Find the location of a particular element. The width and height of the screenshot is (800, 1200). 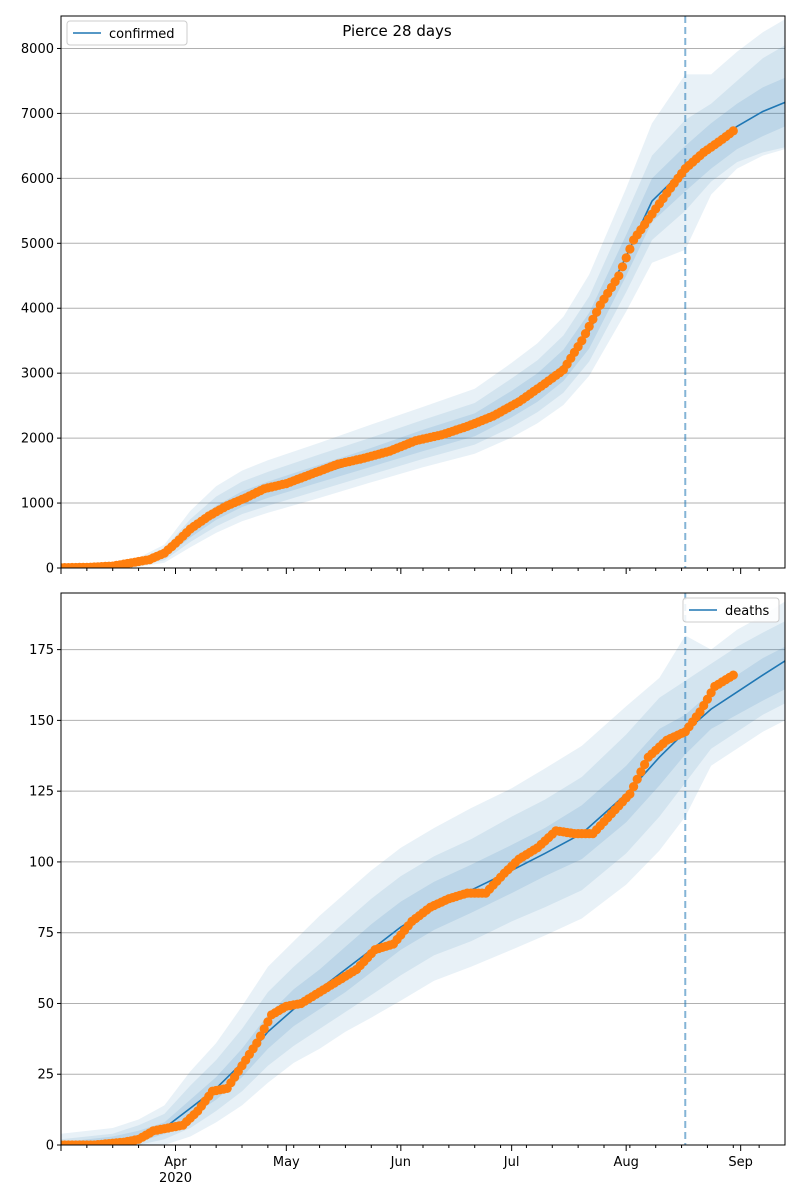

x-tick-label: May is located at coordinates (286, 1162).